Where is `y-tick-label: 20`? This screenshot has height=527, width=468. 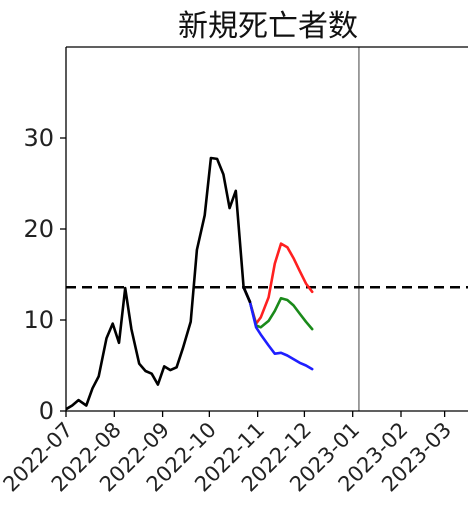
y-tick-label: 20 is located at coordinates (38, 229).